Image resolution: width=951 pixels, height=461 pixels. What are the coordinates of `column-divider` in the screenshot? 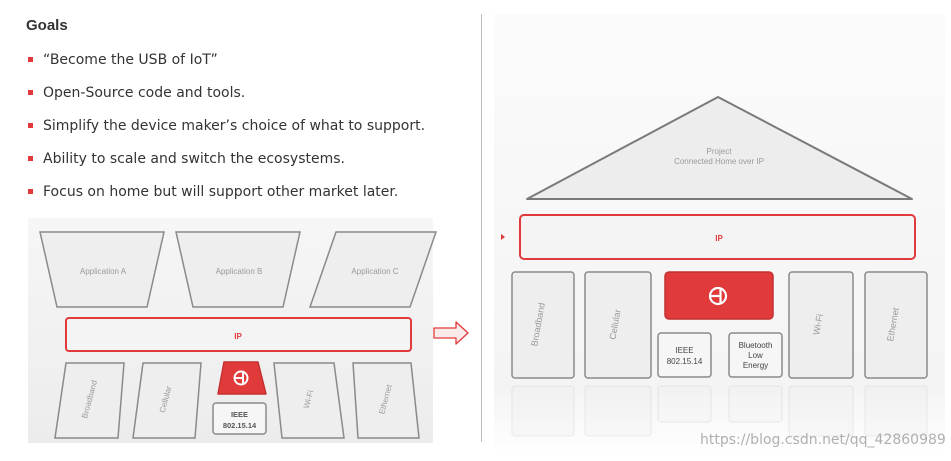 It's located at (481, 228).